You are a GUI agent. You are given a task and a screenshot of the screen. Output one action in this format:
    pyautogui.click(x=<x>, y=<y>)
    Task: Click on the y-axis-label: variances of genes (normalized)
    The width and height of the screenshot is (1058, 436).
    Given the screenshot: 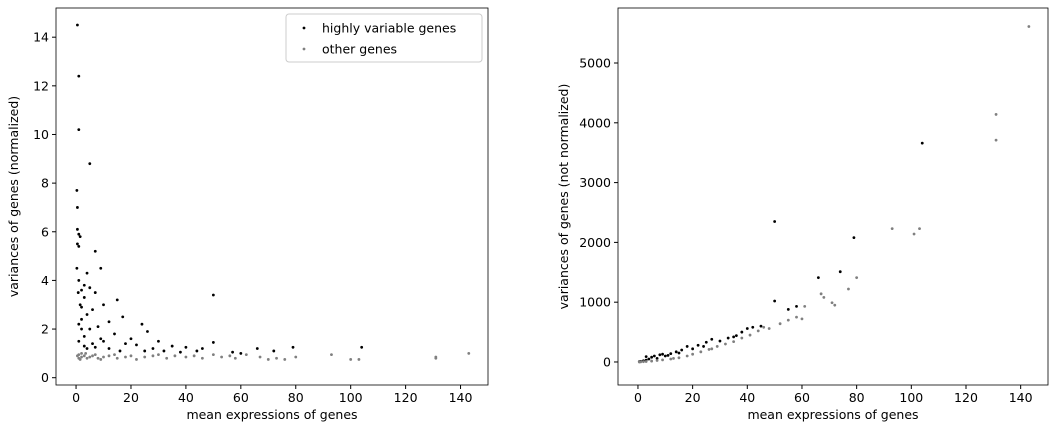 What is the action you would take?
    pyautogui.click(x=13, y=196)
    